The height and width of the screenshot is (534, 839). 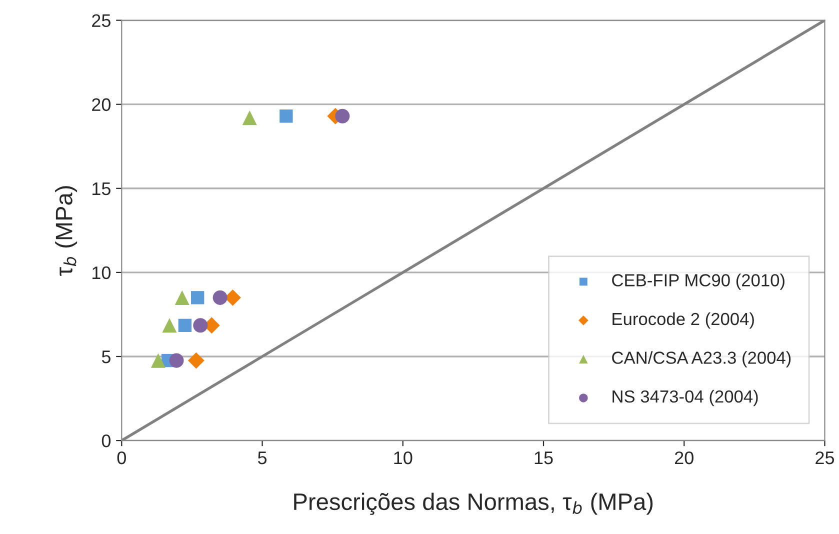 I want to click on y-tick-label: 0, so click(x=106, y=441).